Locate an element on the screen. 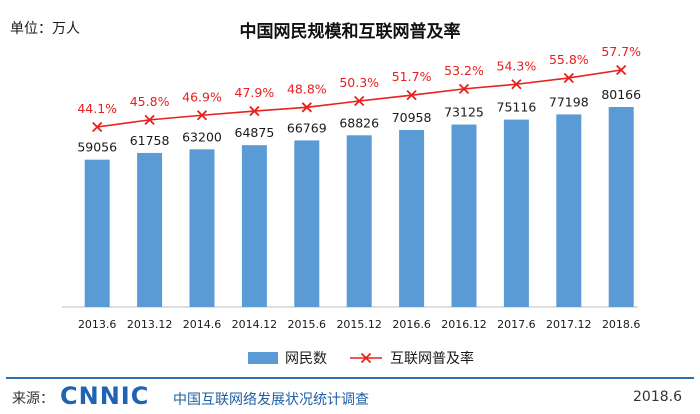 This screenshot has height=414, width=700. bar-2014.12 is located at coordinates (254, 226).